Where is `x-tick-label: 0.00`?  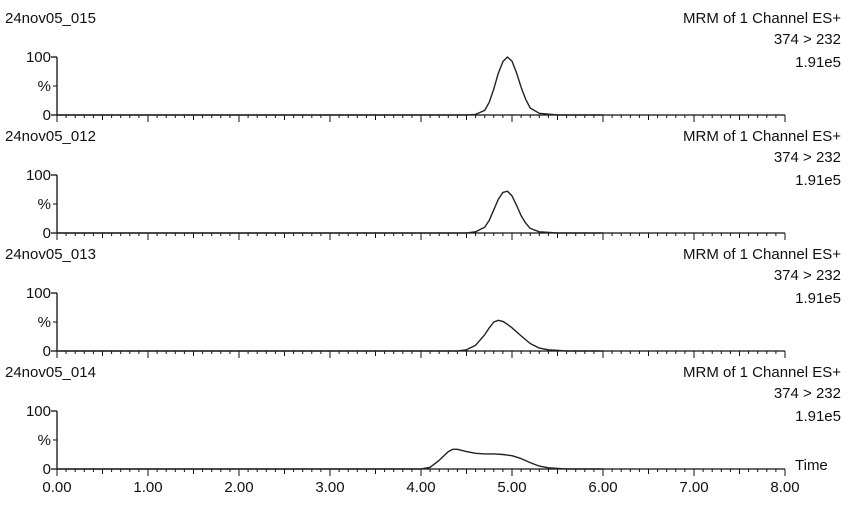
x-tick-label: 0.00 is located at coordinates (56, 487).